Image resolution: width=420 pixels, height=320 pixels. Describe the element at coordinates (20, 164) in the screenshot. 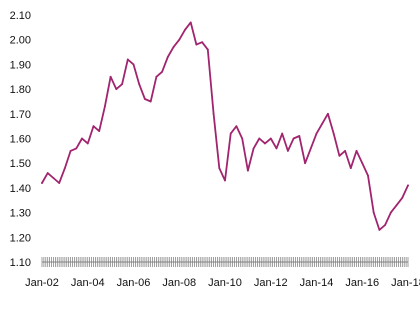

I see `y-tick-label: 1.50` at that location.